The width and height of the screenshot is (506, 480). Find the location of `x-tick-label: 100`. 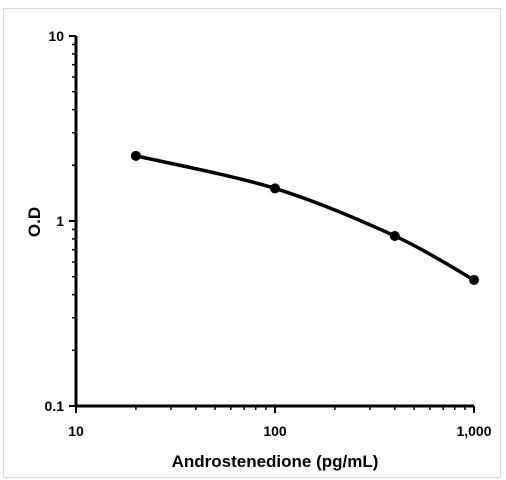

x-tick-label: 100 is located at coordinates (275, 431).